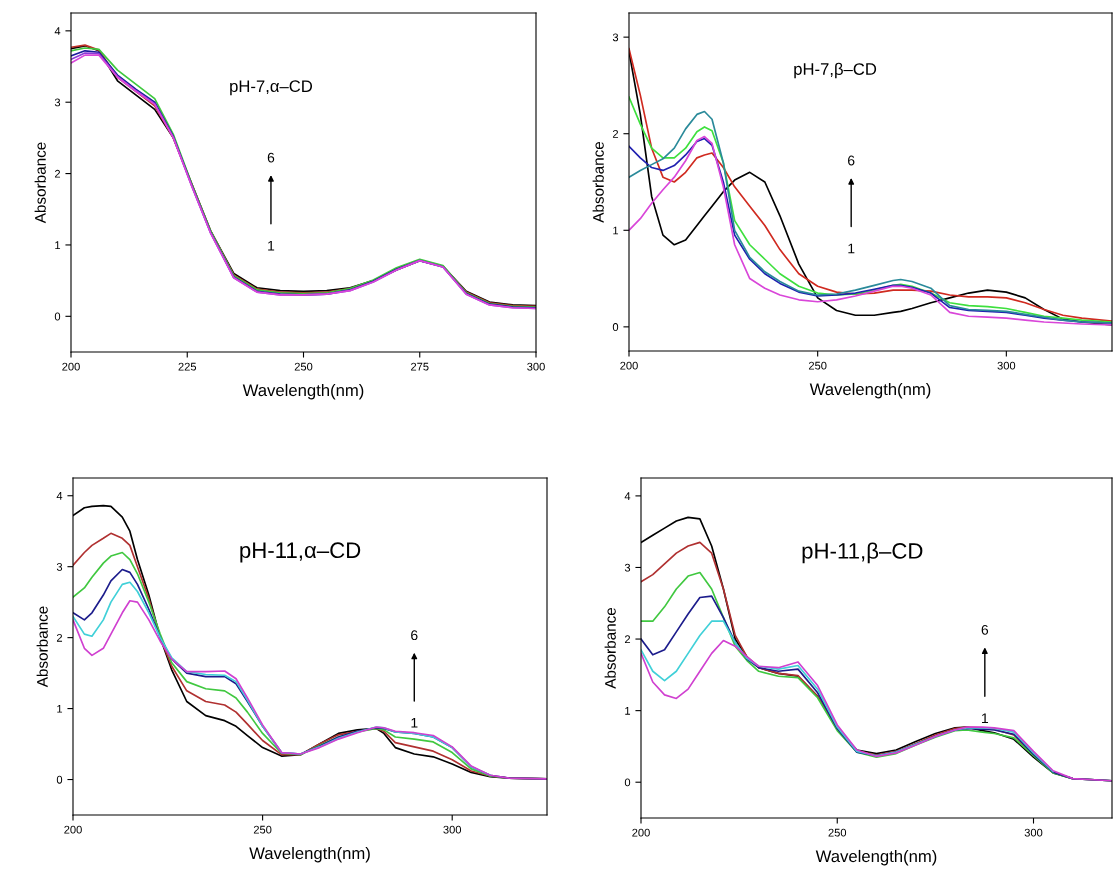 This screenshot has width=1113, height=870. I want to click on text: pH-11,α–CD, so click(300, 552).